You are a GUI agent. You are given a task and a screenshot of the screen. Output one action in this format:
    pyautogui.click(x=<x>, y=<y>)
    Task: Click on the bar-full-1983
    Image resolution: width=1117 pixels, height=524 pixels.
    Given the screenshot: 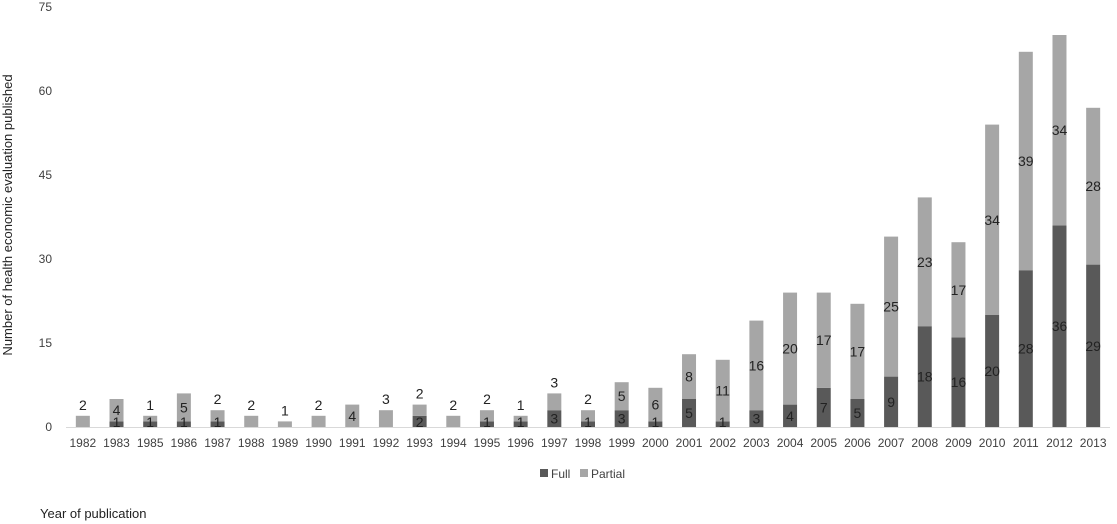 What is the action you would take?
    pyautogui.click(x=116, y=424)
    